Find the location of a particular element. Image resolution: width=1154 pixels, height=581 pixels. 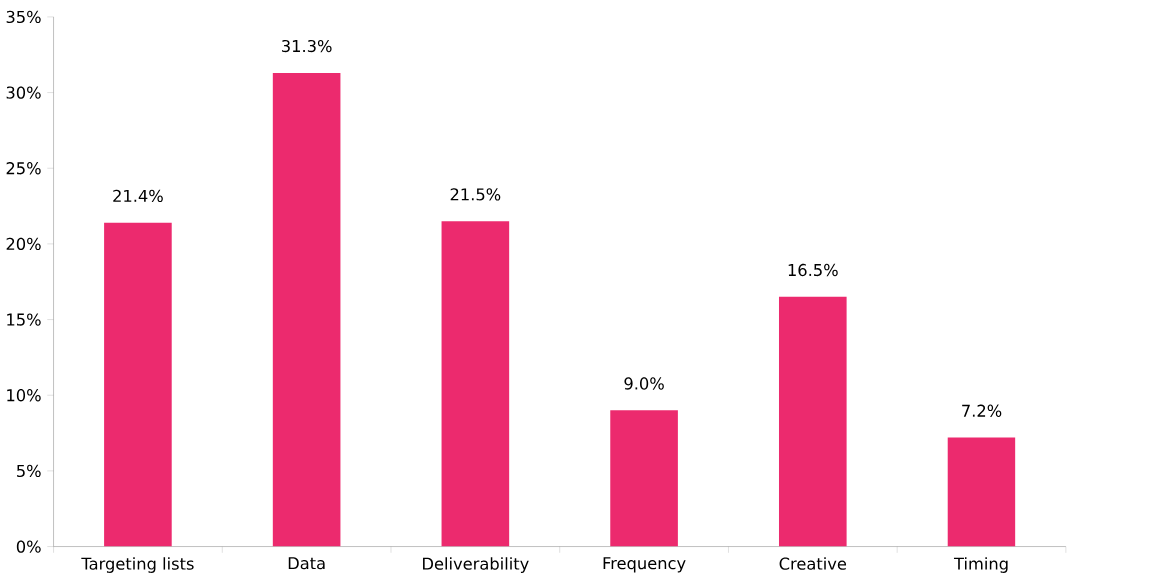

x-tick-label: Deliverability is located at coordinates (476, 565).